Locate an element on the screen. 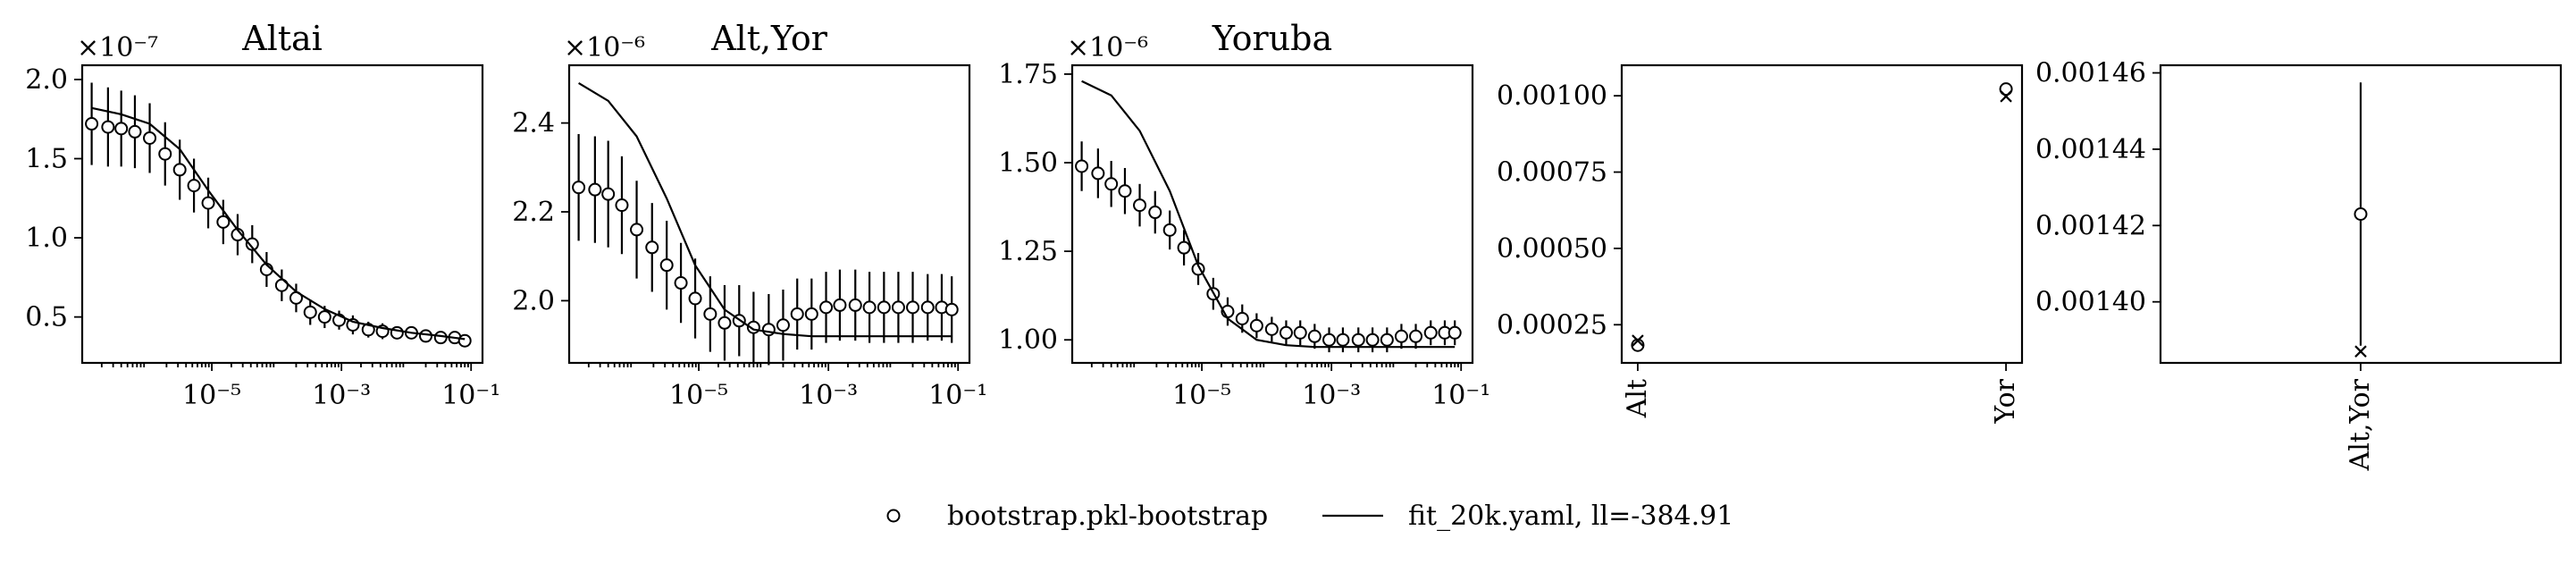  chart-panel-2: Alt,Yor ×10⁻⁶ 2.0 2.2 2.4 10⁻⁵ 10⁻³ 10⁻¹ is located at coordinates (749, 215).